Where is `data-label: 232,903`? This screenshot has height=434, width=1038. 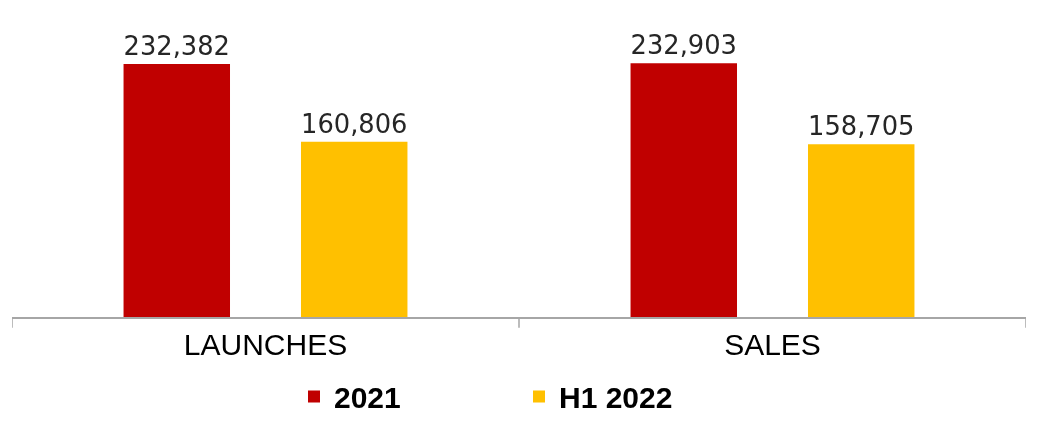
data-label: 232,903 is located at coordinates (683, 45).